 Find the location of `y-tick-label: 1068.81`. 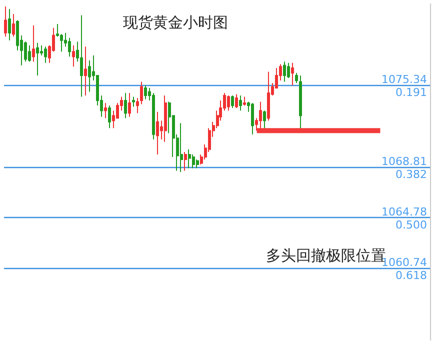

y-tick-label: 1068.81 is located at coordinates (404, 161).